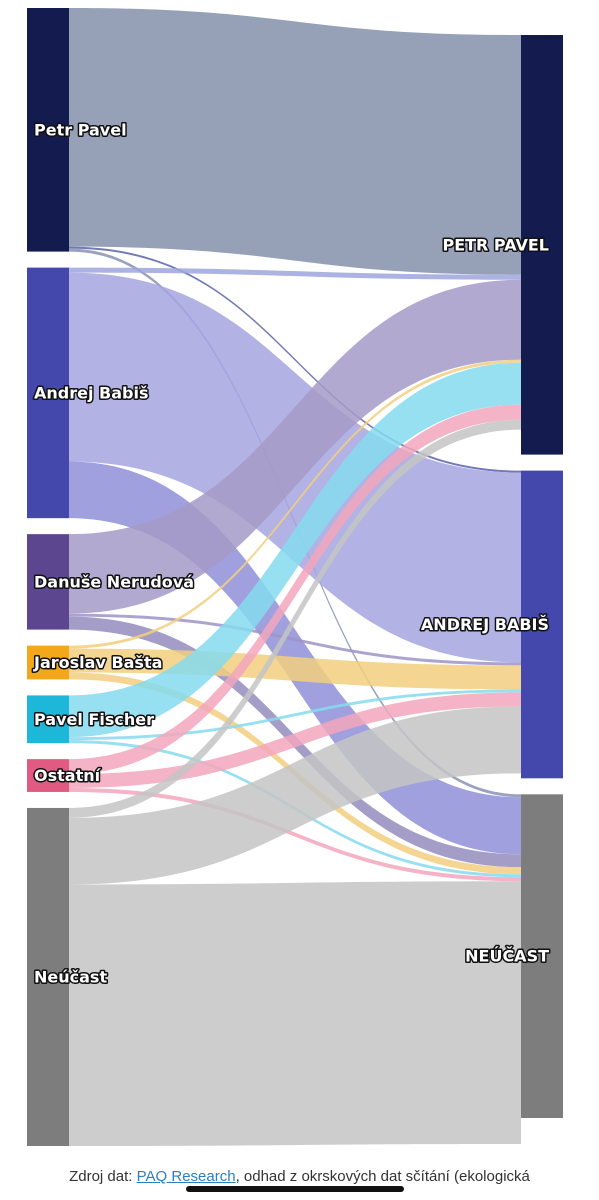 The height and width of the screenshot is (1200, 599). I want to click on flow-petr-pavel-to-andrej-babis, so click(295, 359).